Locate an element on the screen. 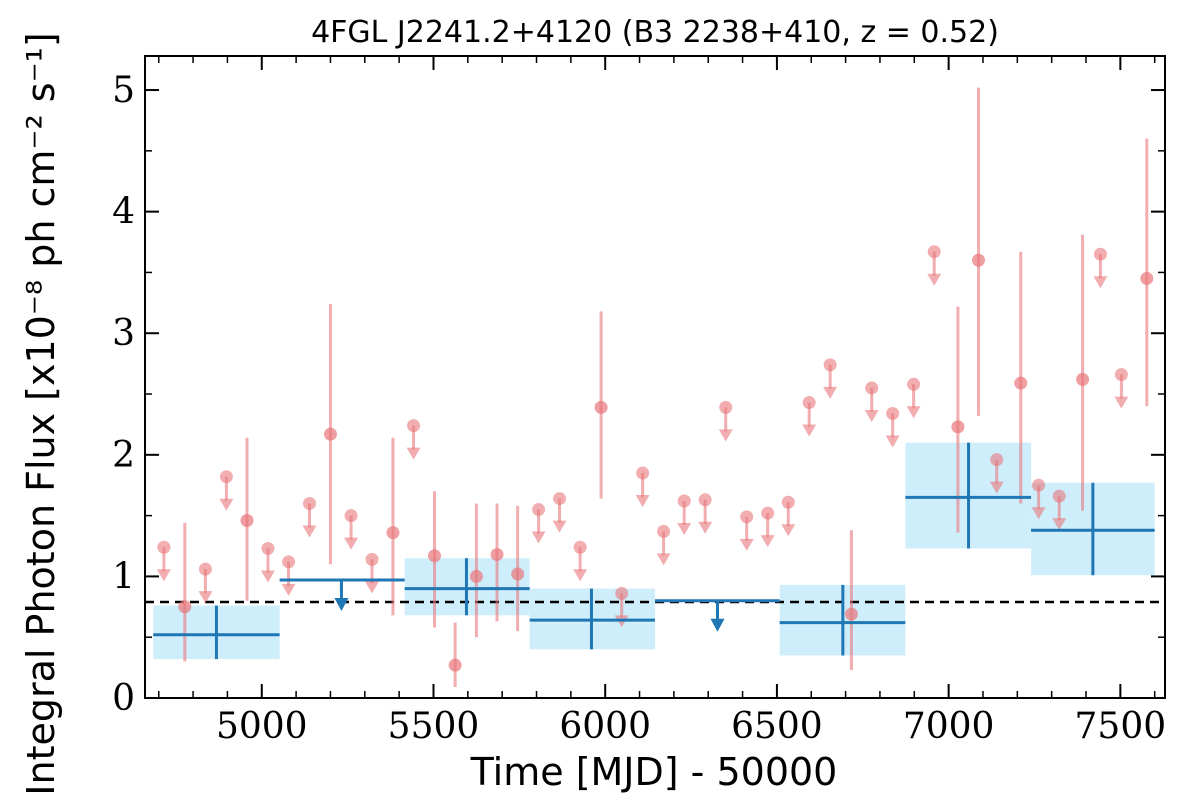 The height and width of the screenshot is (800, 1200). y-tick-label: 2 is located at coordinates (123, 455).